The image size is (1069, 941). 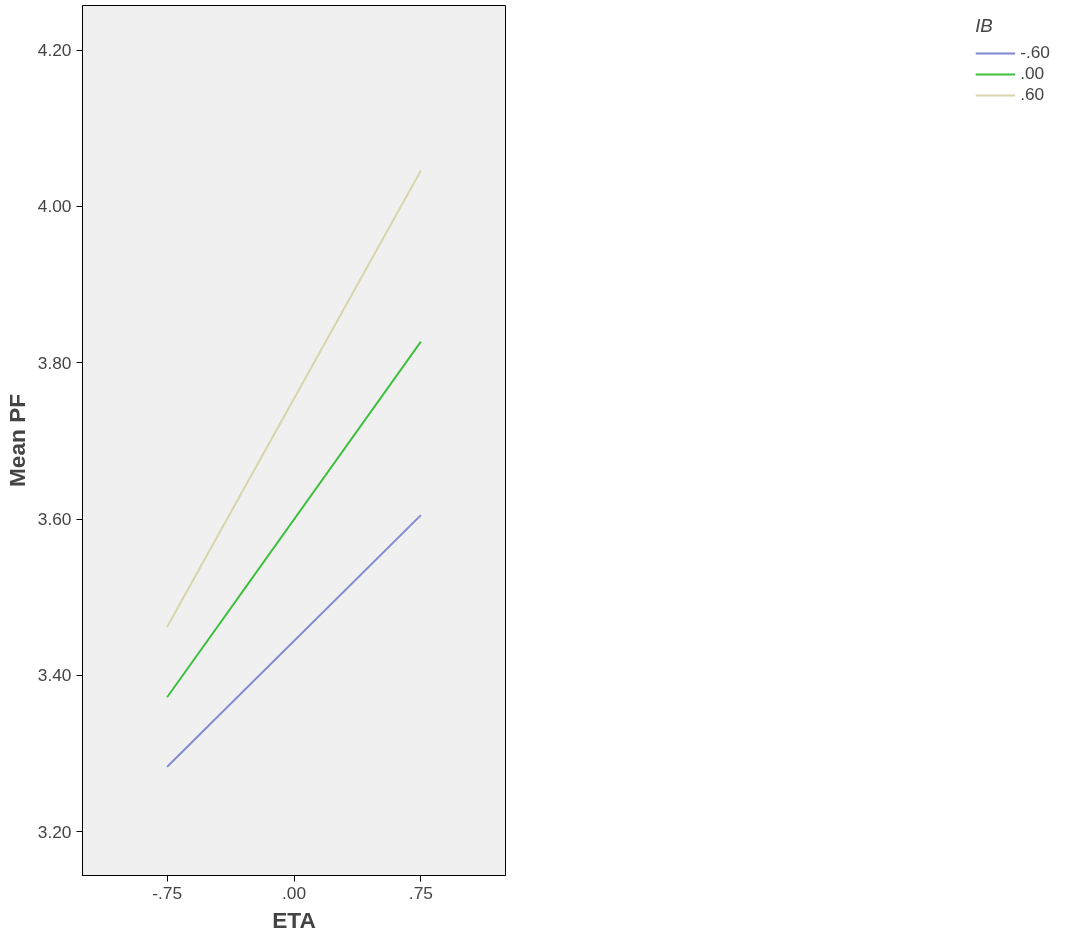 I want to click on x-tick-label: -.75, so click(x=167, y=892).